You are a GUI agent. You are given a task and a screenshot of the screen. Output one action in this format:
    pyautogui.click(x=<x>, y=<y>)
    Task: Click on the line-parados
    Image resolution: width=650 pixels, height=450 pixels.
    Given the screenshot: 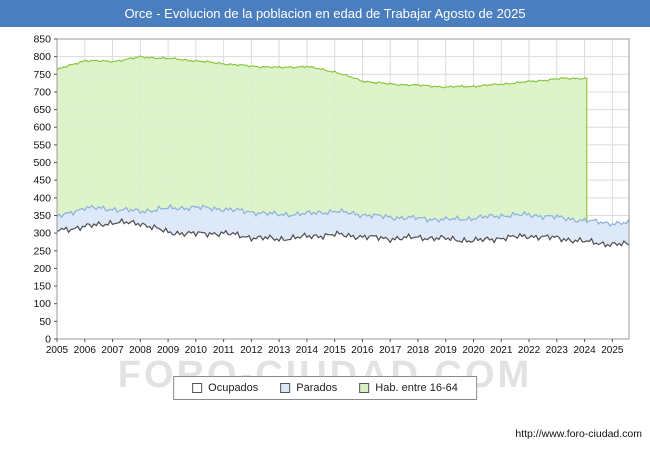 What is the action you would take?
    pyautogui.click(x=343, y=215)
    